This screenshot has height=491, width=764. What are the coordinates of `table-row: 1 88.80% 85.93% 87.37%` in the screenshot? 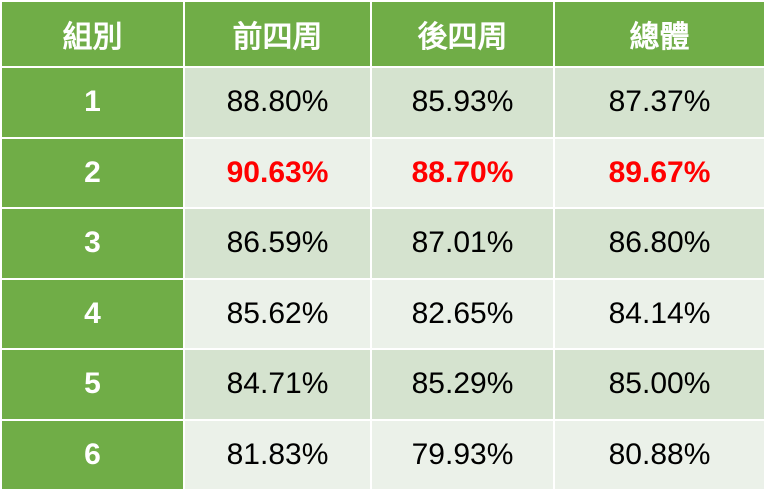 It's located at (382, 102).